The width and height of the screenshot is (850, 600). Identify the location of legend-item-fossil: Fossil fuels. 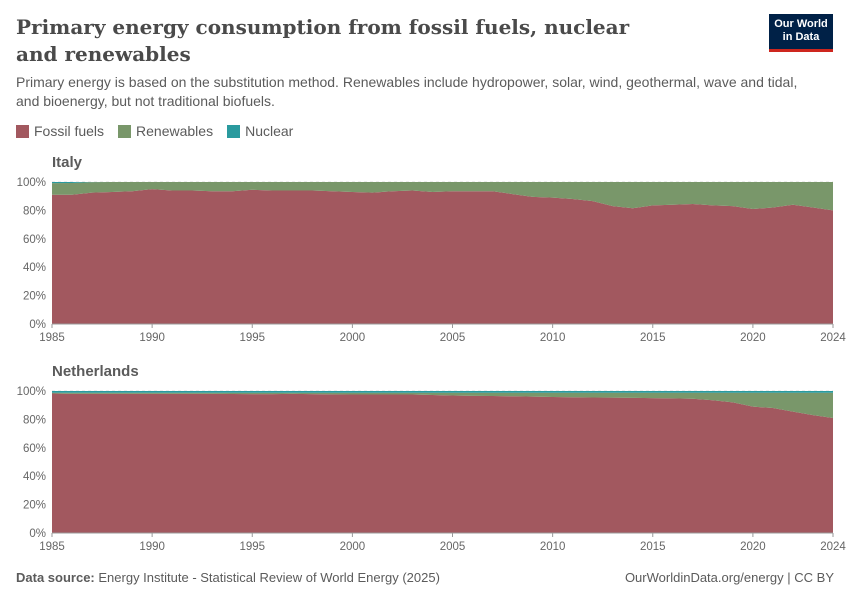
(60, 131).